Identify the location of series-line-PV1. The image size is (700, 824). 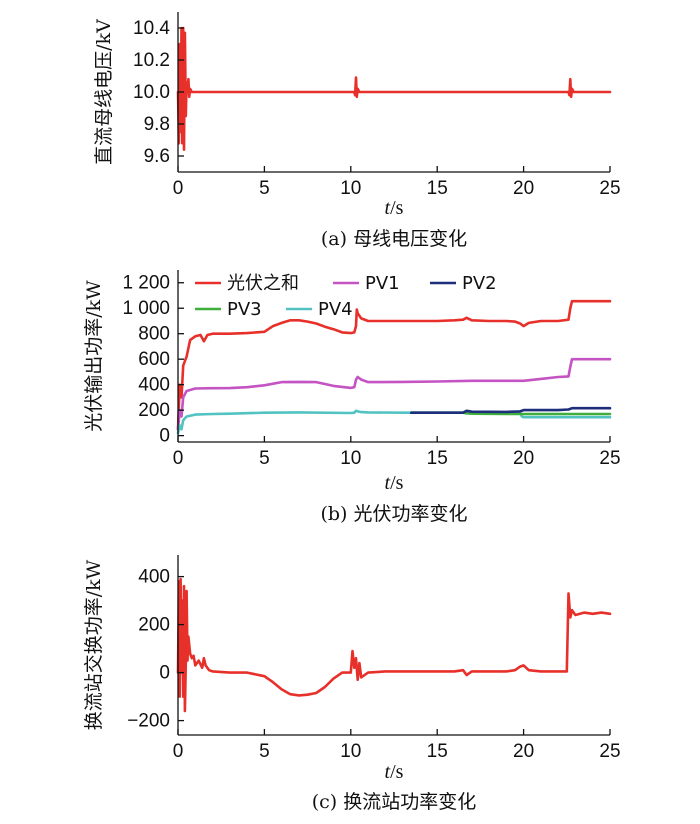
(394, 394).